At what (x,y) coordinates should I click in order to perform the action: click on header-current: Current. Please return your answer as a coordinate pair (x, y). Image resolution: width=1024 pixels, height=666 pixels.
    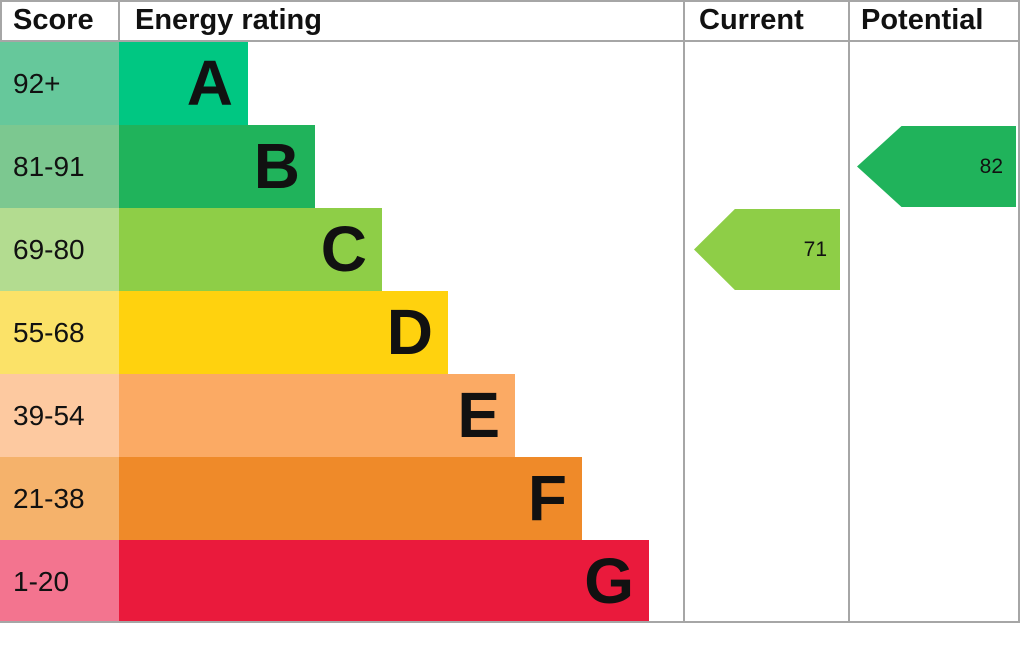
    Looking at the image, I should click on (765, 20).